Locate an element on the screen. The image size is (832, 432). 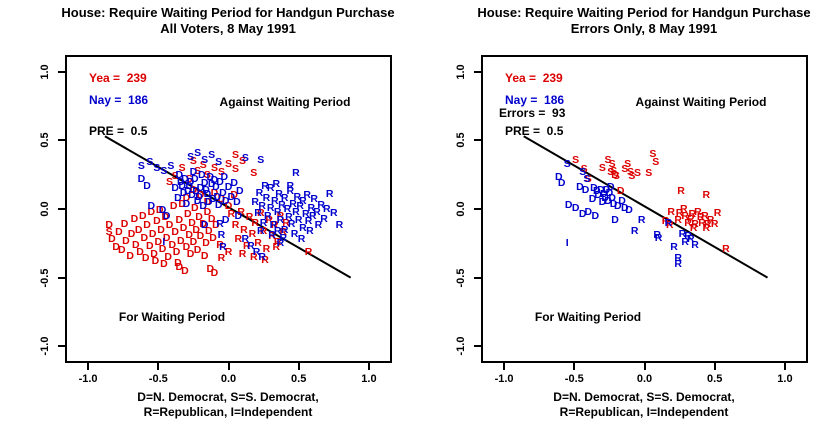
x-axis-tick-label: 1.0 is located at coordinates (369, 379).